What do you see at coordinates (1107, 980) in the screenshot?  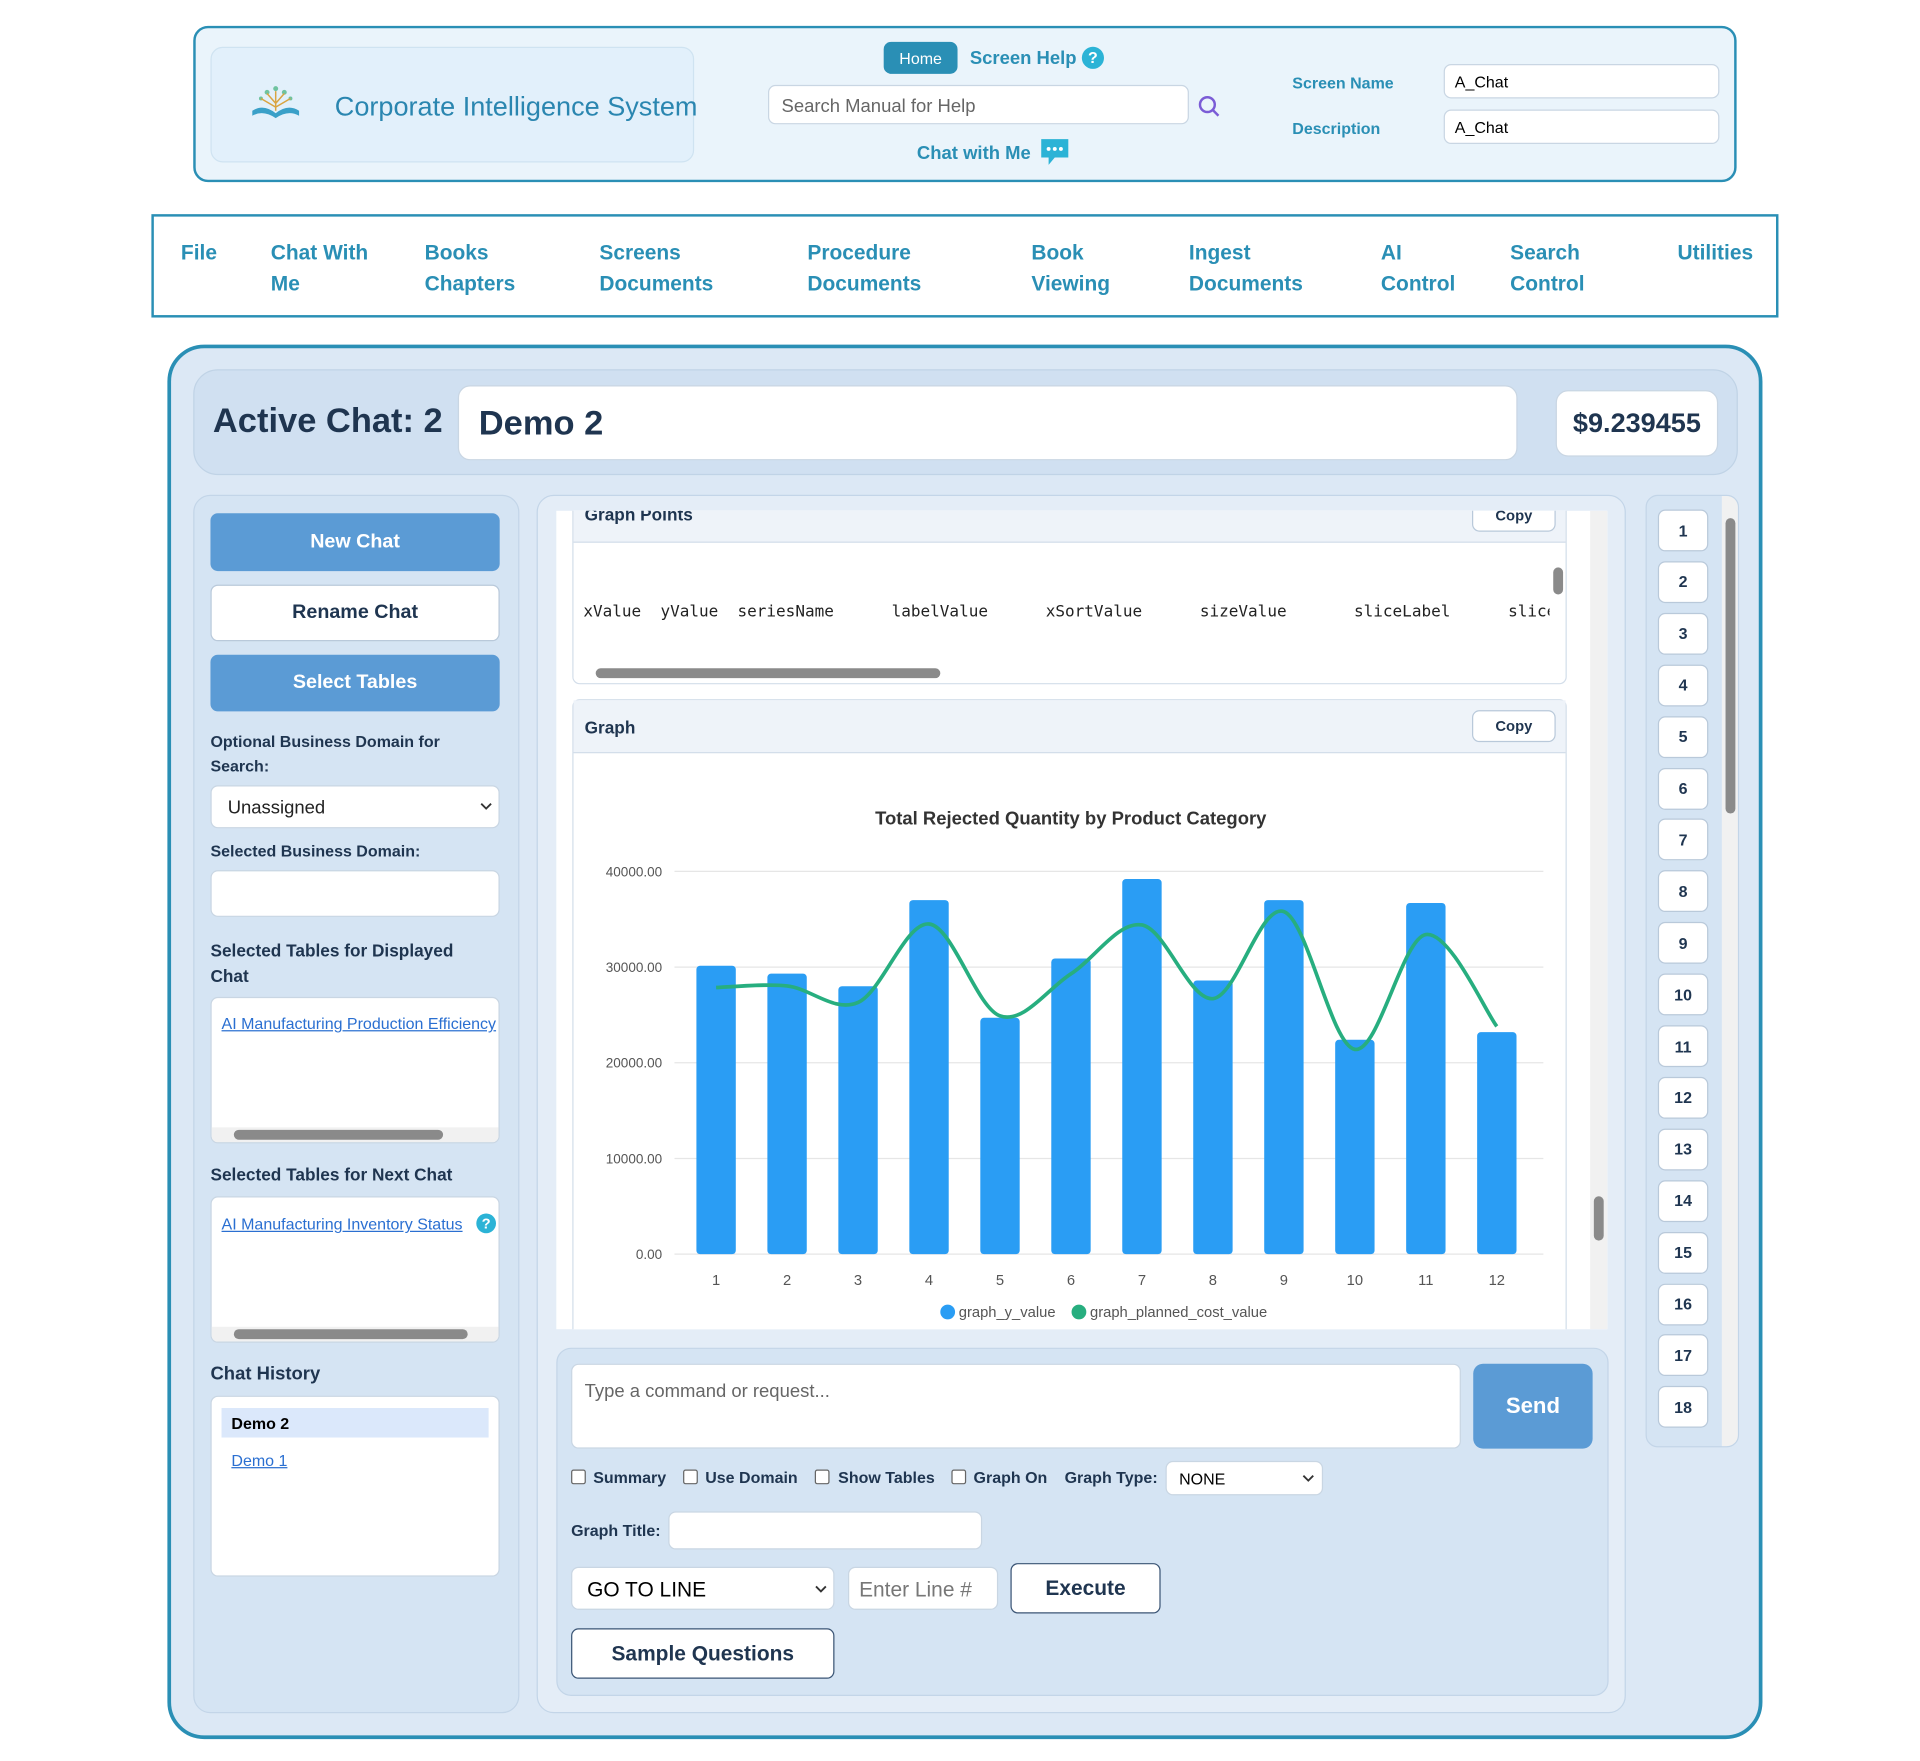 I see `line` at bounding box center [1107, 980].